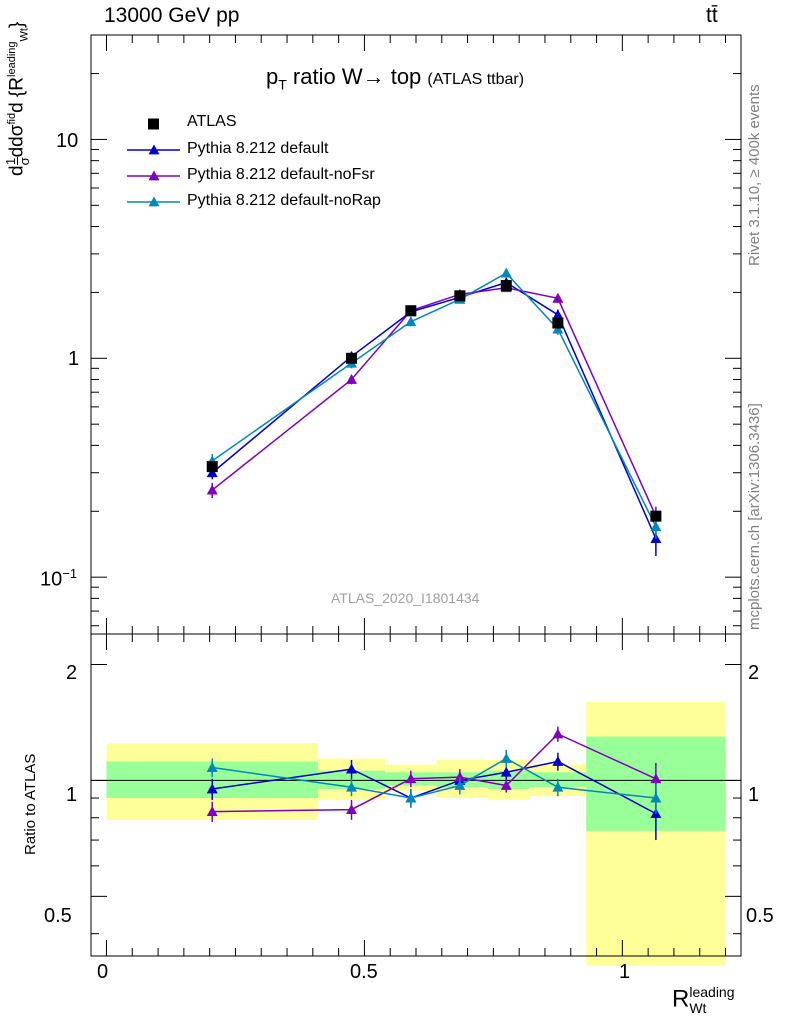  What do you see at coordinates (282, 84) in the screenshot?
I see `title-sub: T` at bounding box center [282, 84].